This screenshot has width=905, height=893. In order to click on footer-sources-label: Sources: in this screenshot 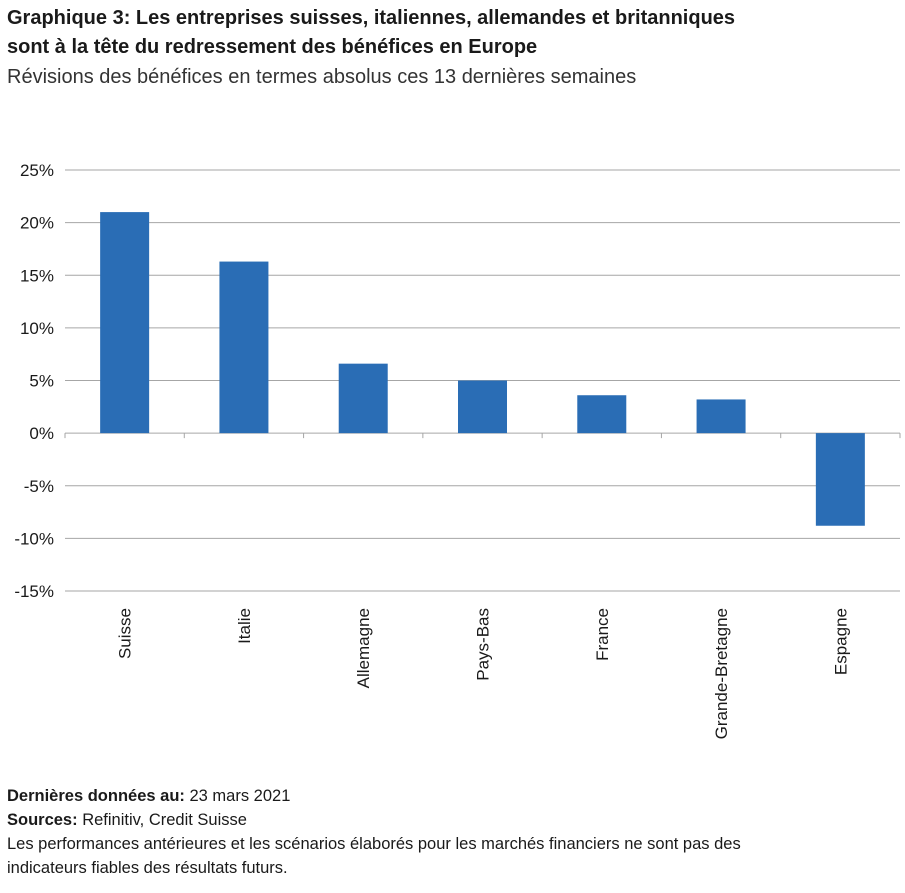, I will do `click(42, 820)`.